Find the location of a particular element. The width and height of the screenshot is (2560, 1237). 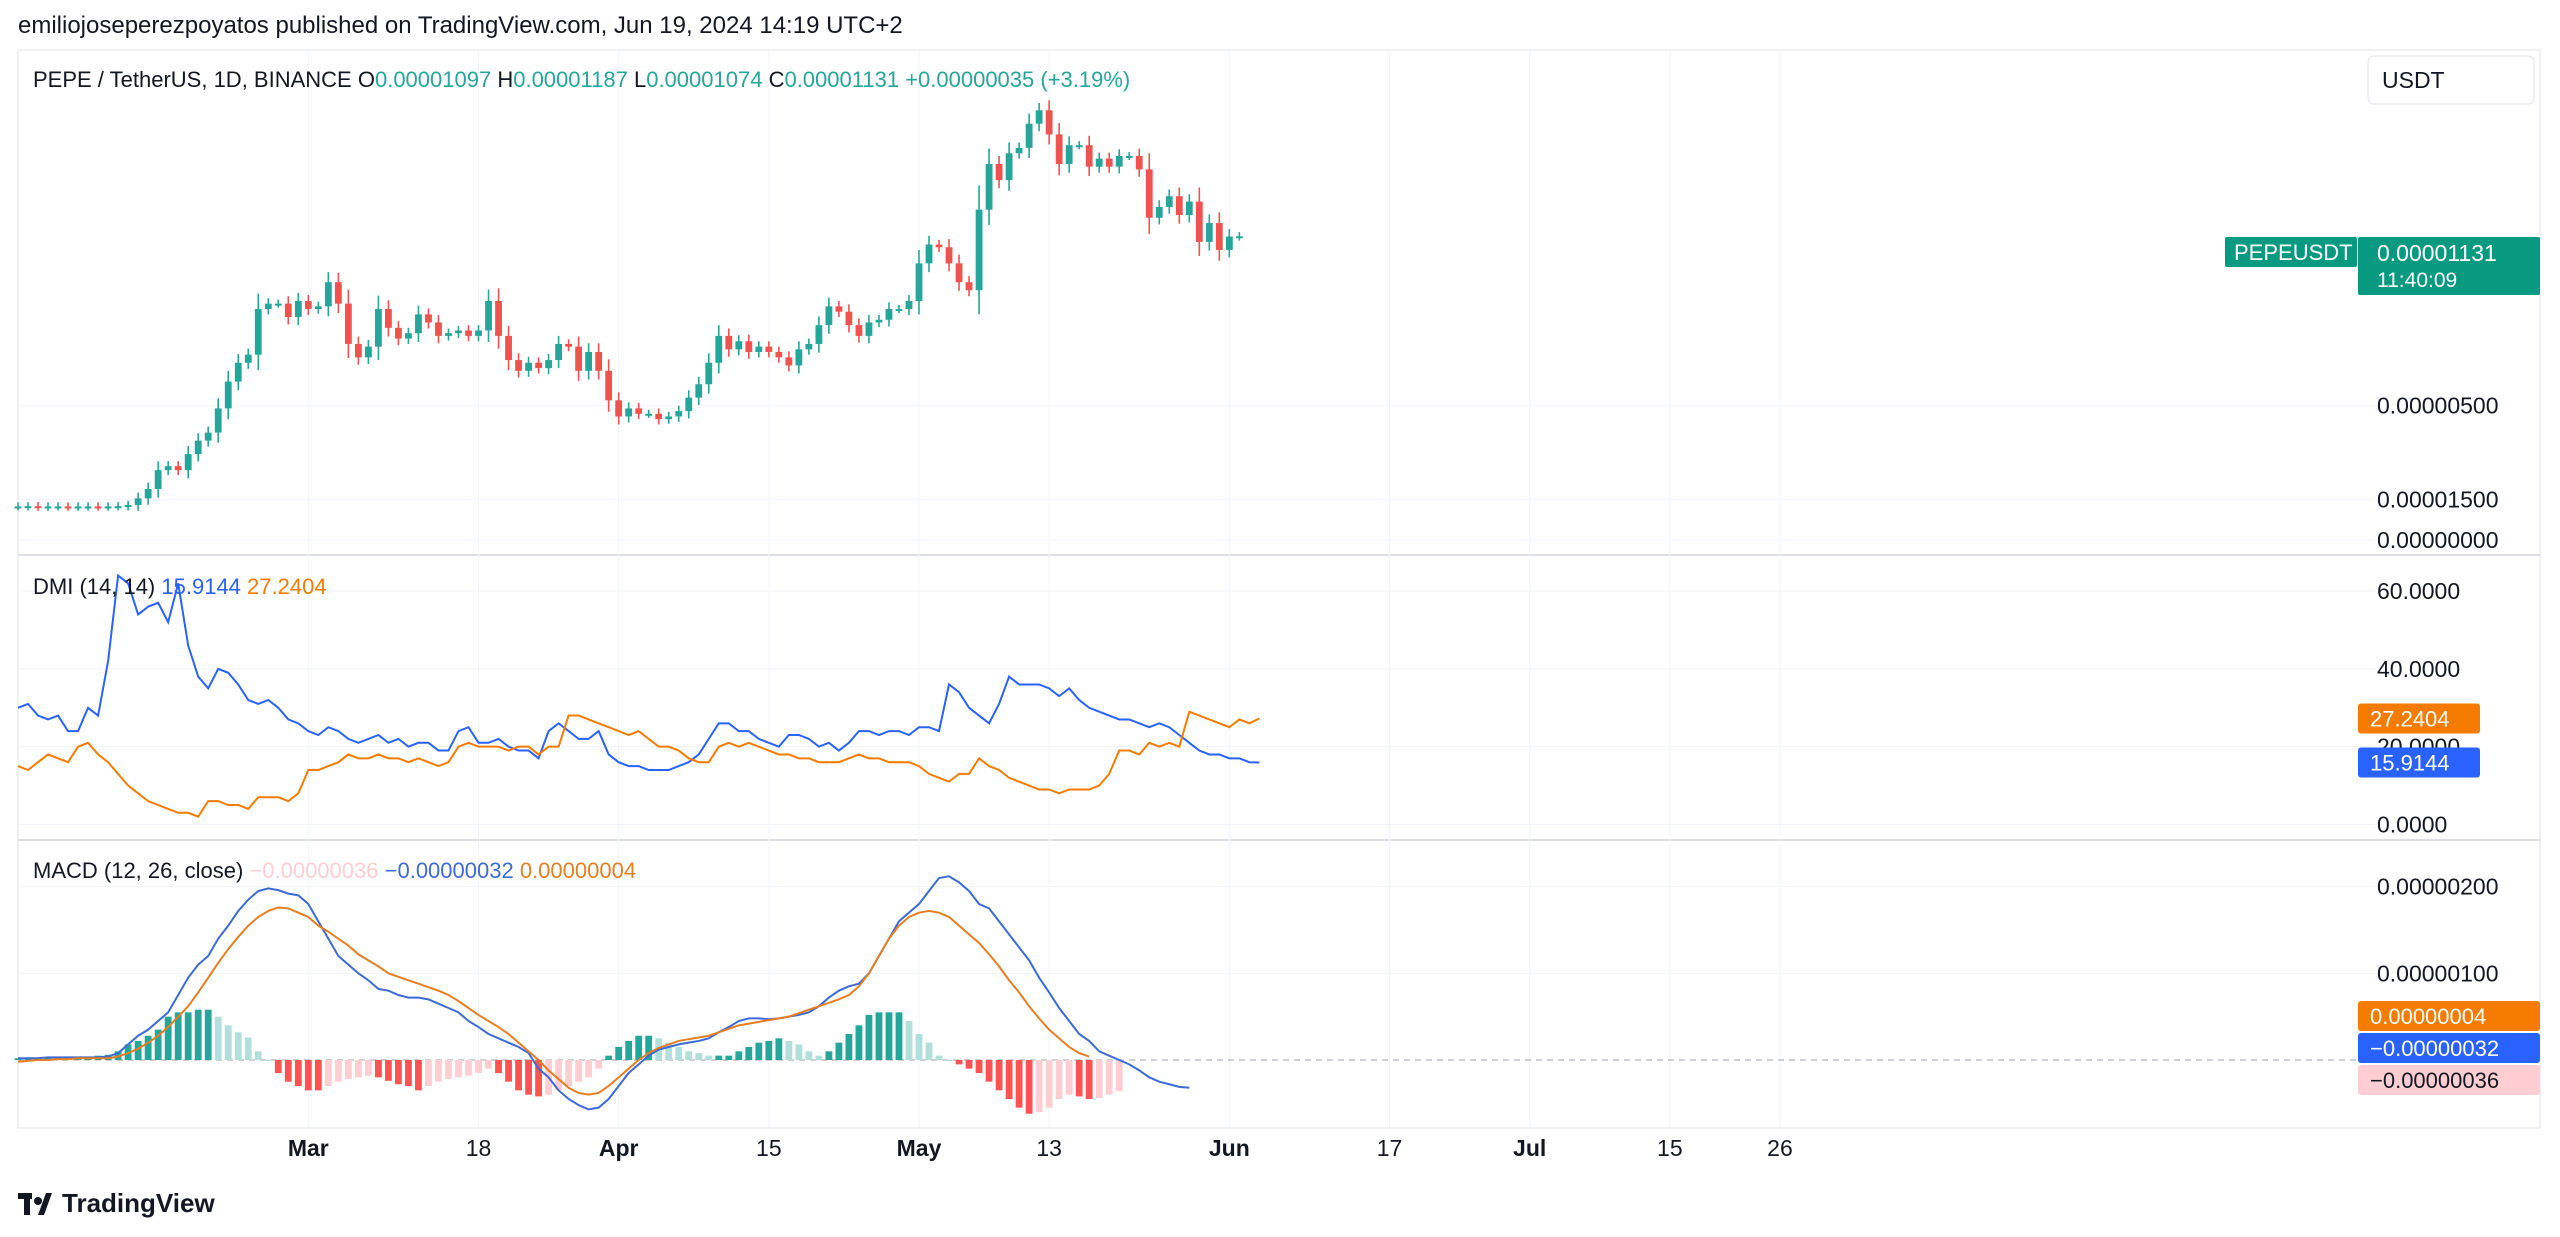

x-axis-tick: 15 is located at coordinates (769, 1148).